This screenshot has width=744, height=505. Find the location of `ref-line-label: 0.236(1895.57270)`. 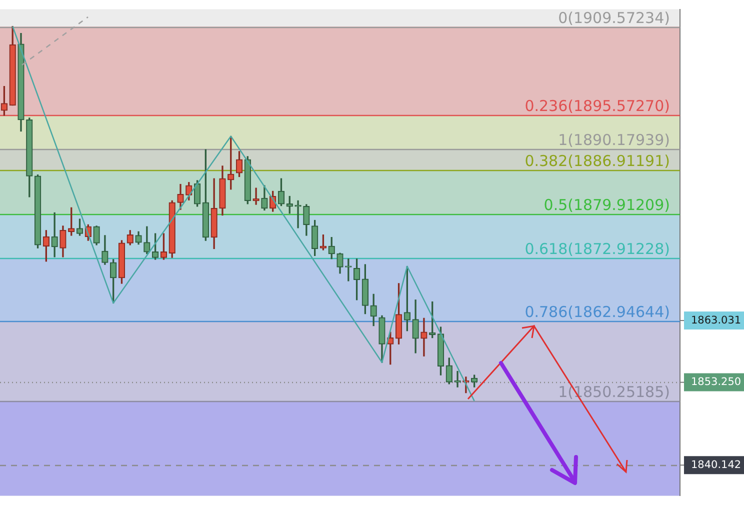

ref-line-label: 0.236(1895.57270) is located at coordinates (597, 105).